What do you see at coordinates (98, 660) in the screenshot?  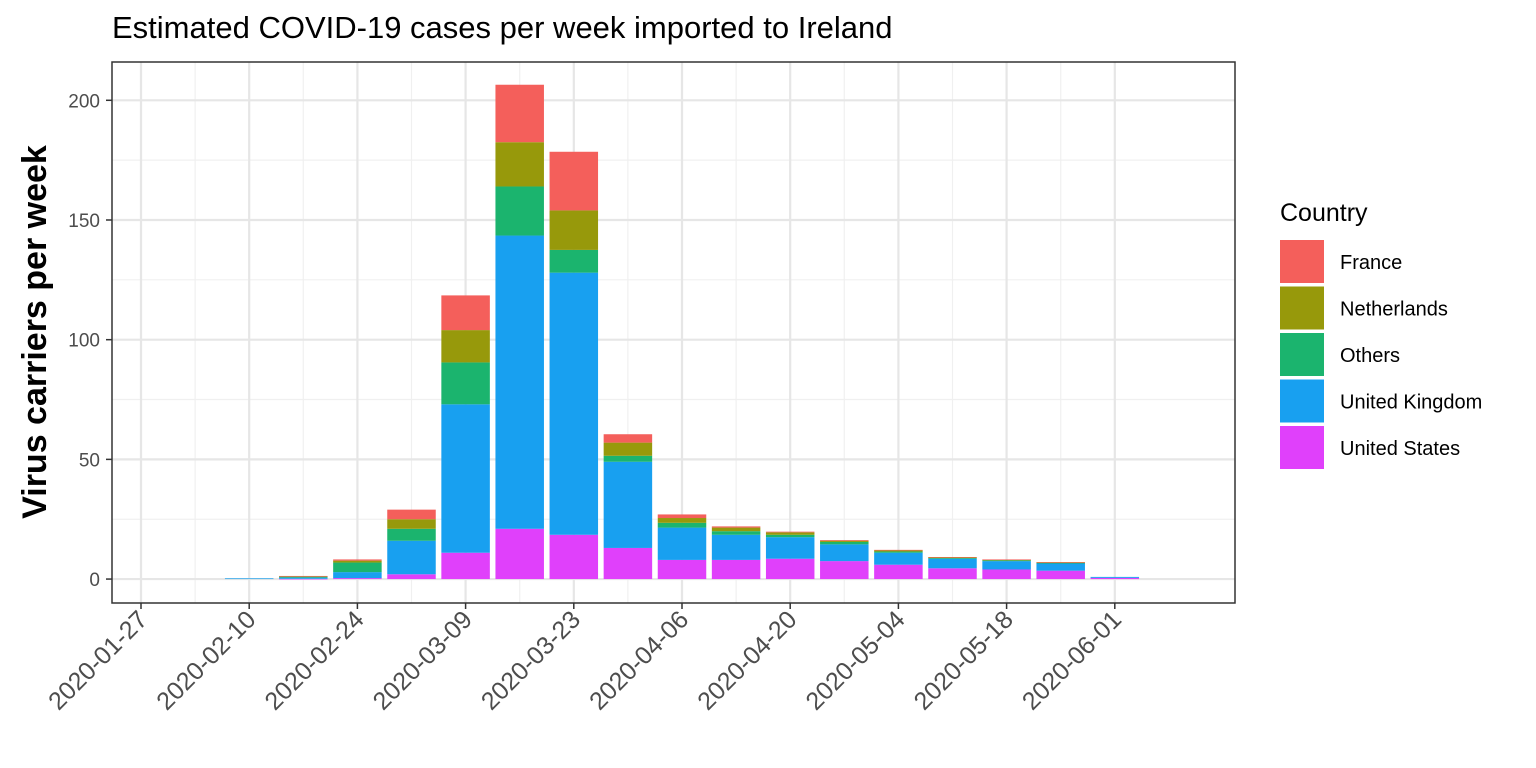 I see `x-tick-label: 2020-01-27` at bounding box center [98, 660].